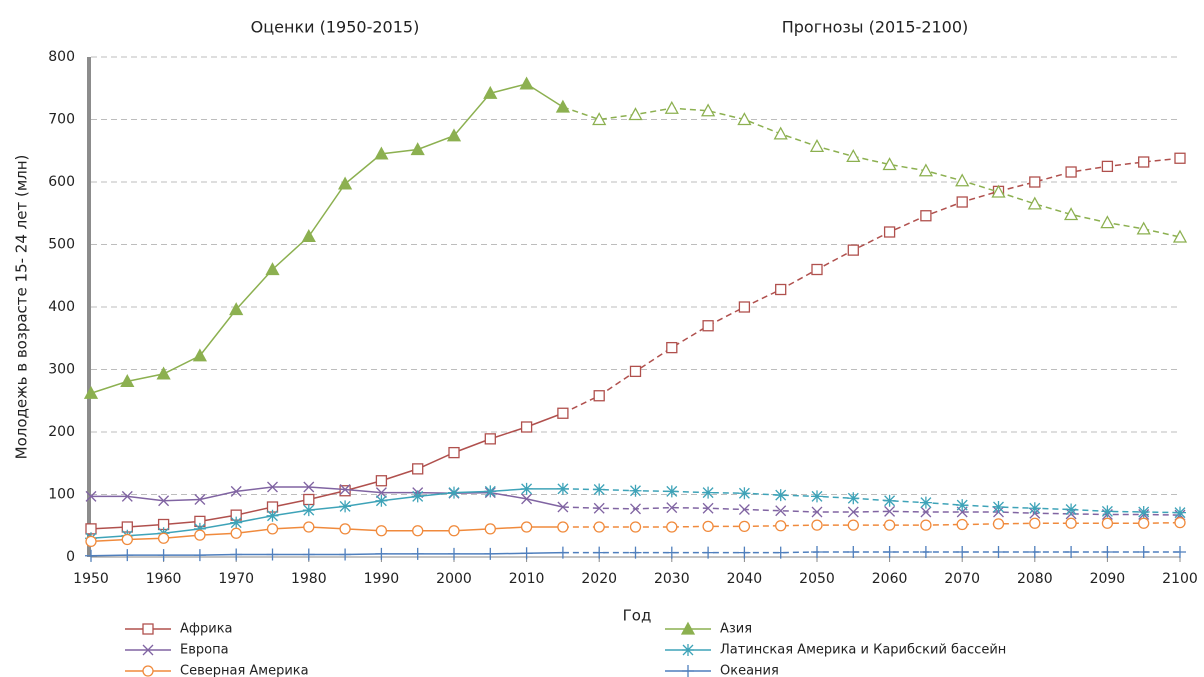  Describe the element at coordinates (454, 579) in the screenshot. I see `x-tick-label: 2000` at that location.